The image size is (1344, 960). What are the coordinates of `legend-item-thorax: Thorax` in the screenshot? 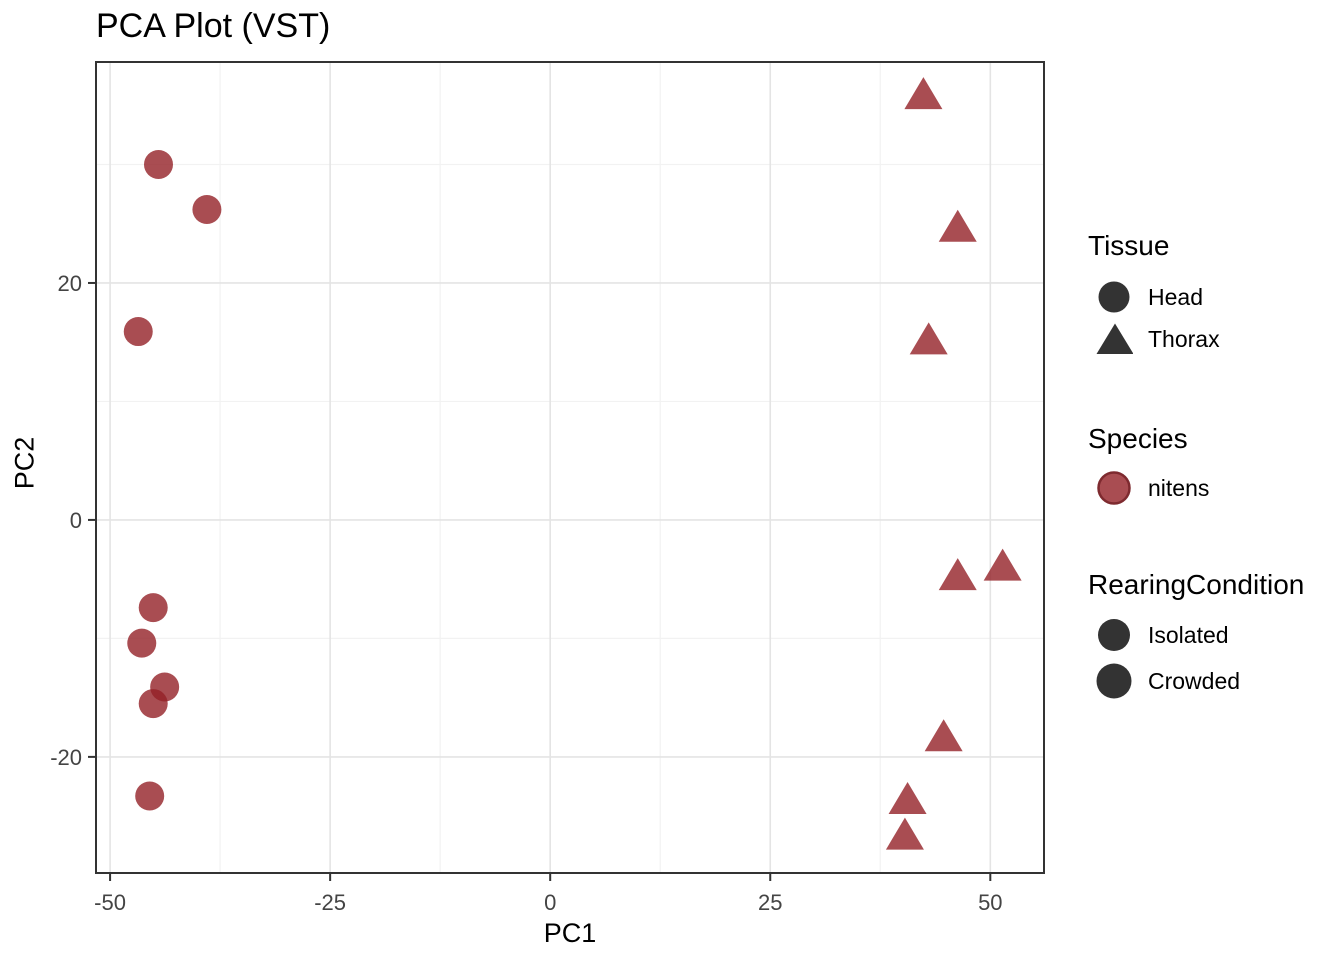 It's located at (1157, 339).